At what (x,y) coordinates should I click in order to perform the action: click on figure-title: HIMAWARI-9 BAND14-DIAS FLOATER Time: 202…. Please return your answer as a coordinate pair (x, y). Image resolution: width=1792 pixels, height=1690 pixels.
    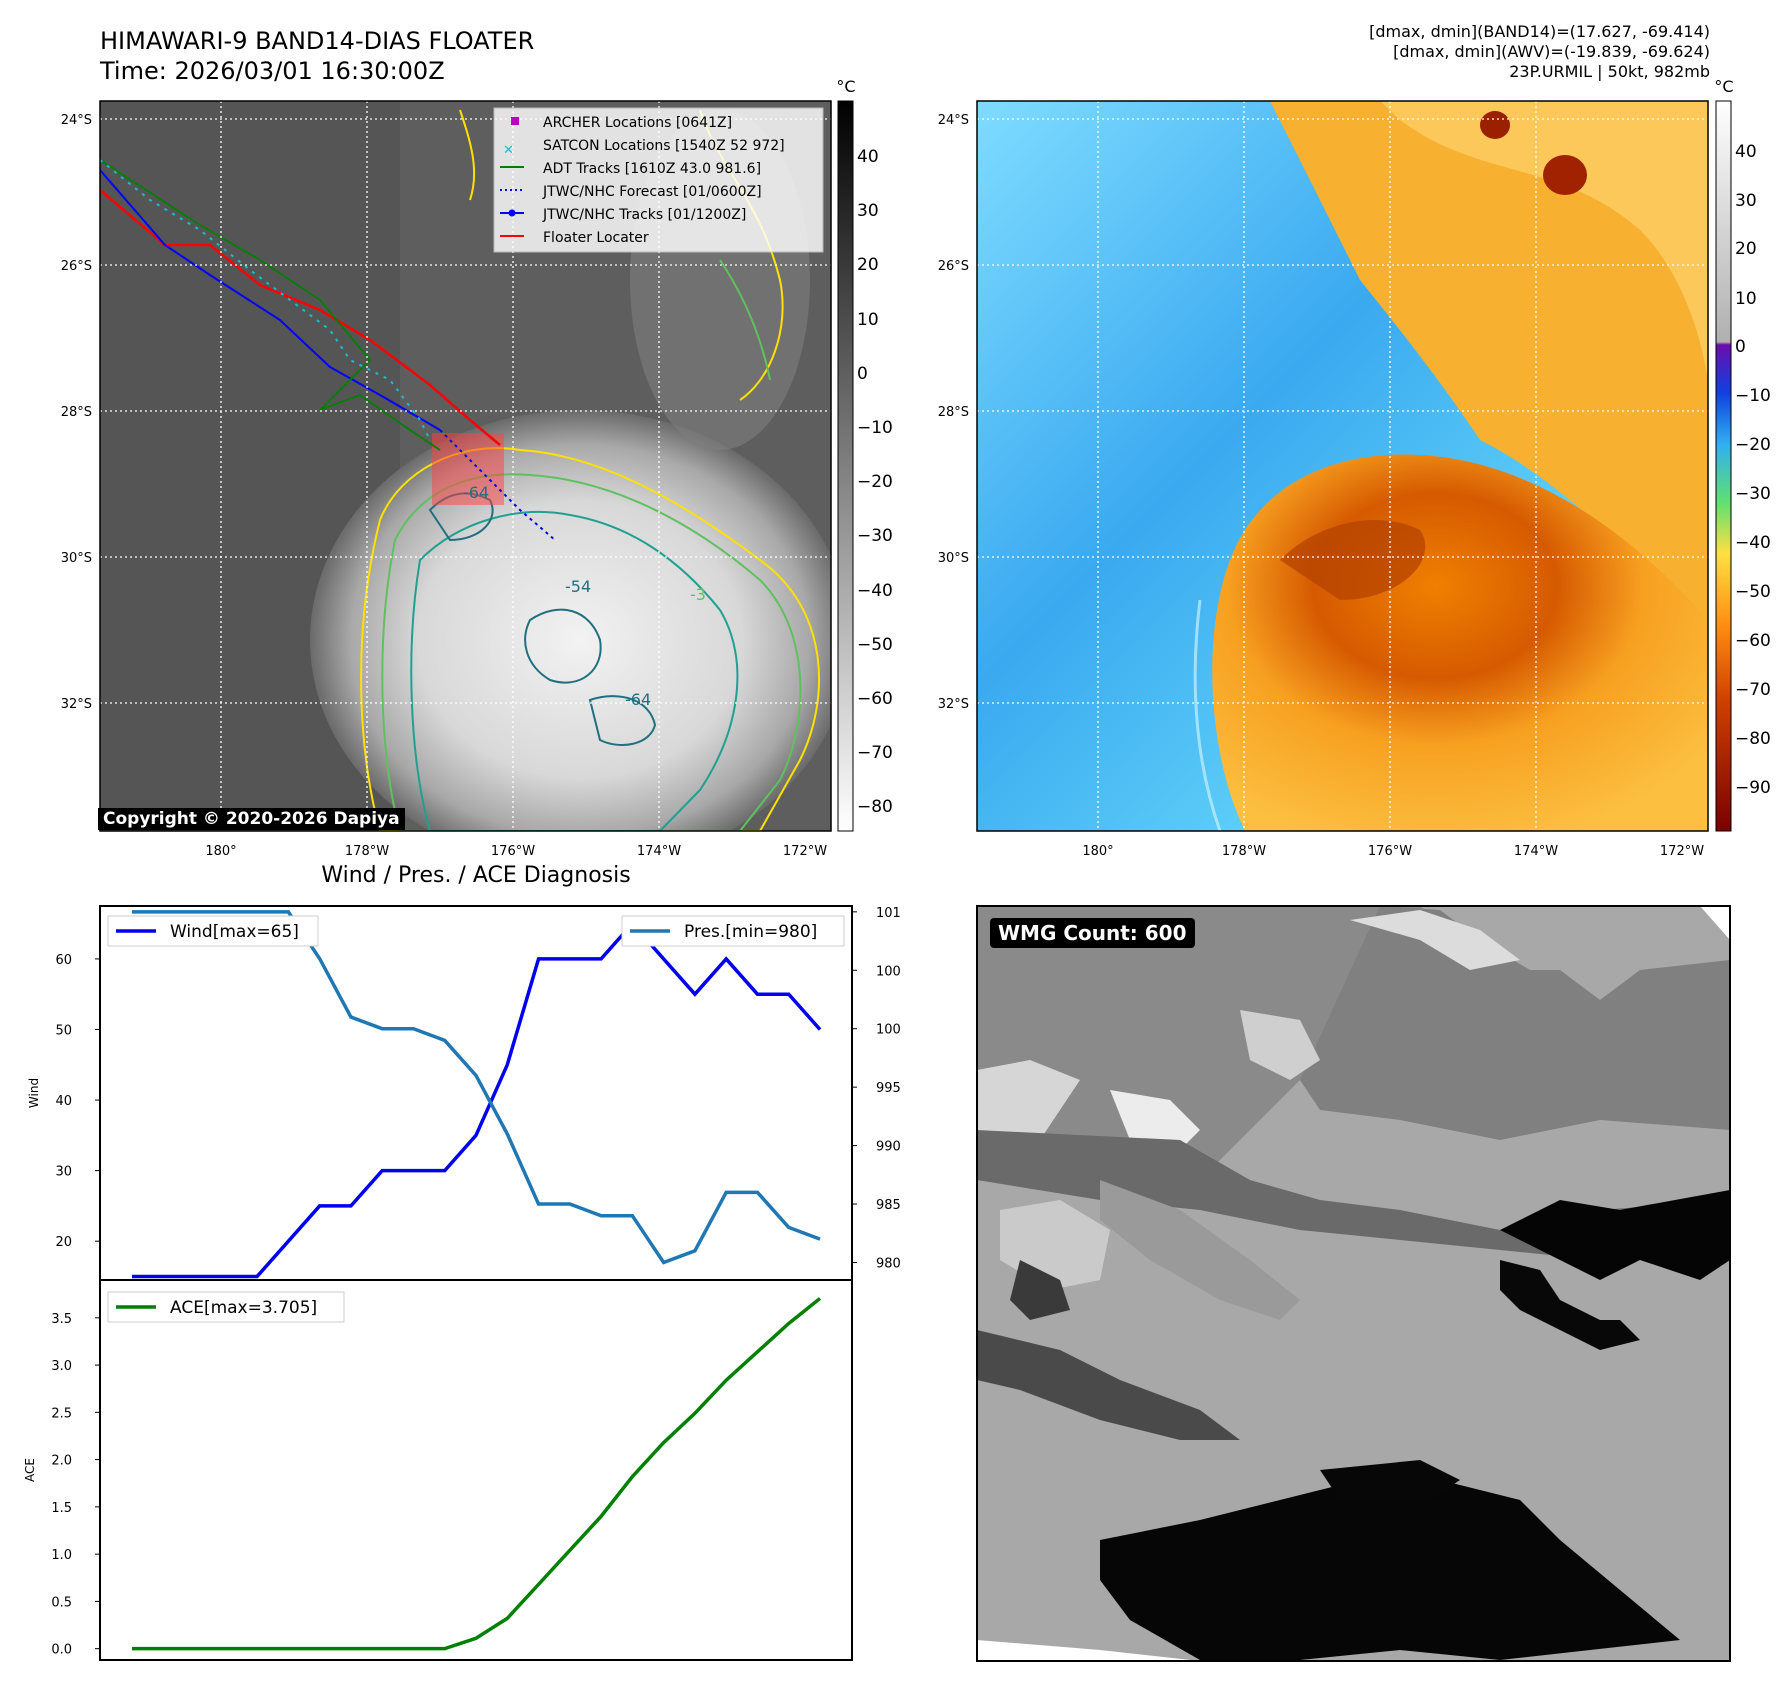
    Looking at the image, I should click on (317, 56).